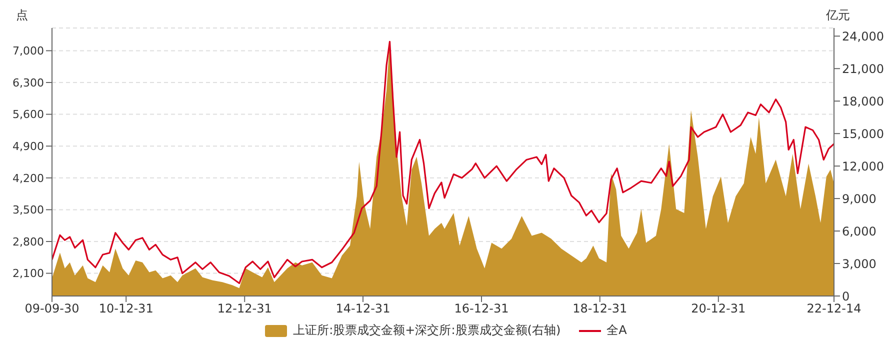 Image resolution: width=892 pixels, height=357 pixels. I want to click on y-tick-label: 5,600, so click(28, 115).